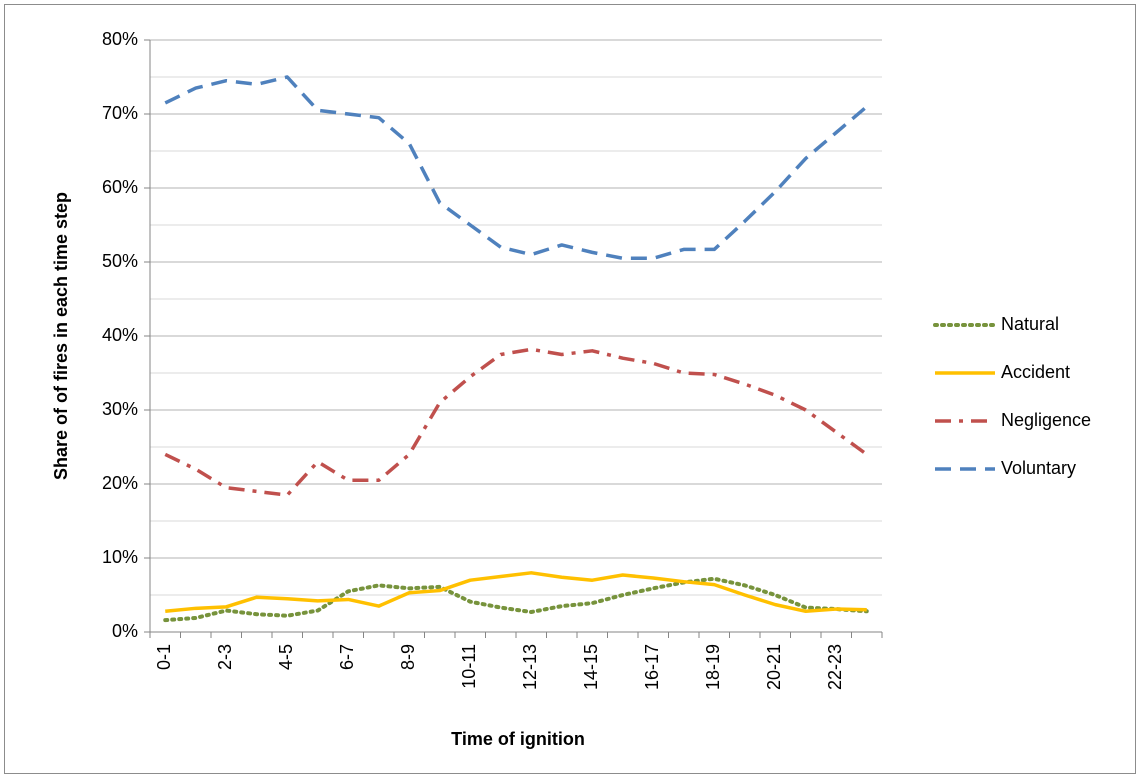 This screenshot has height=783, width=1140. I want to click on x-tick-label: 6-7, so click(347, 657).